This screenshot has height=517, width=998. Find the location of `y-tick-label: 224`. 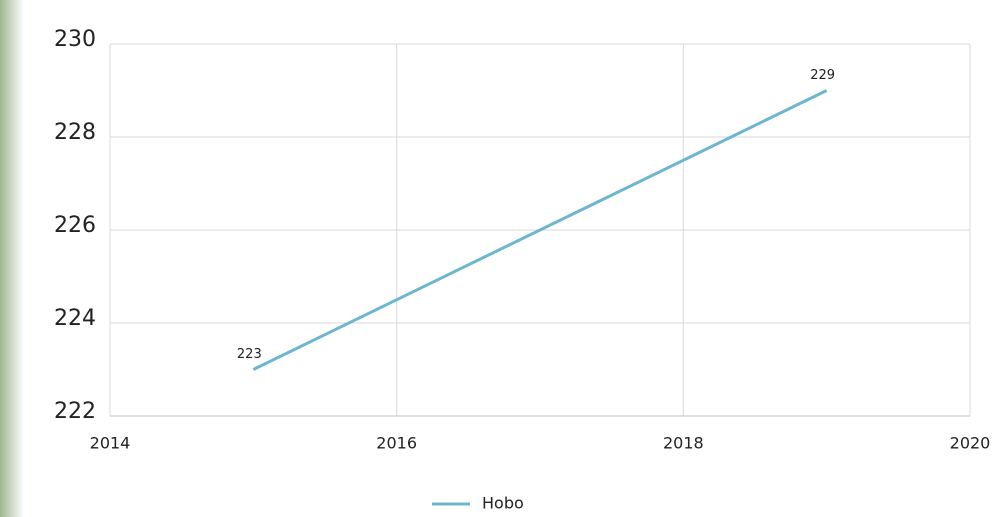

y-tick-label: 224 is located at coordinates (75, 318).